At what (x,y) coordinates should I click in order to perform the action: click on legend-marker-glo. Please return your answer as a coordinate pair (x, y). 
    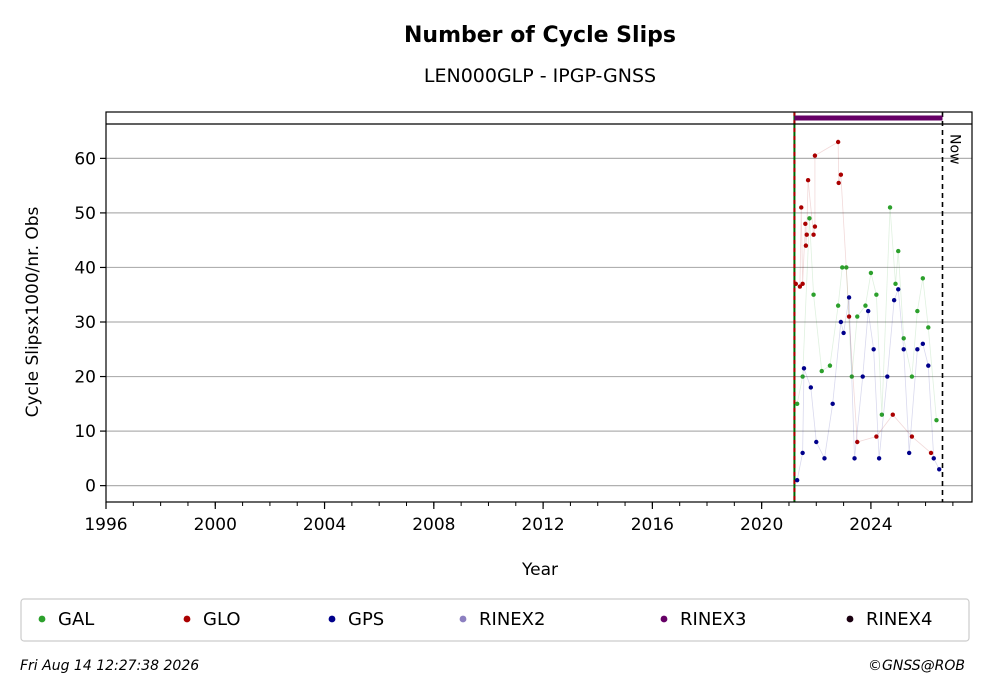
    Looking at the image, I should click on (187, 619).